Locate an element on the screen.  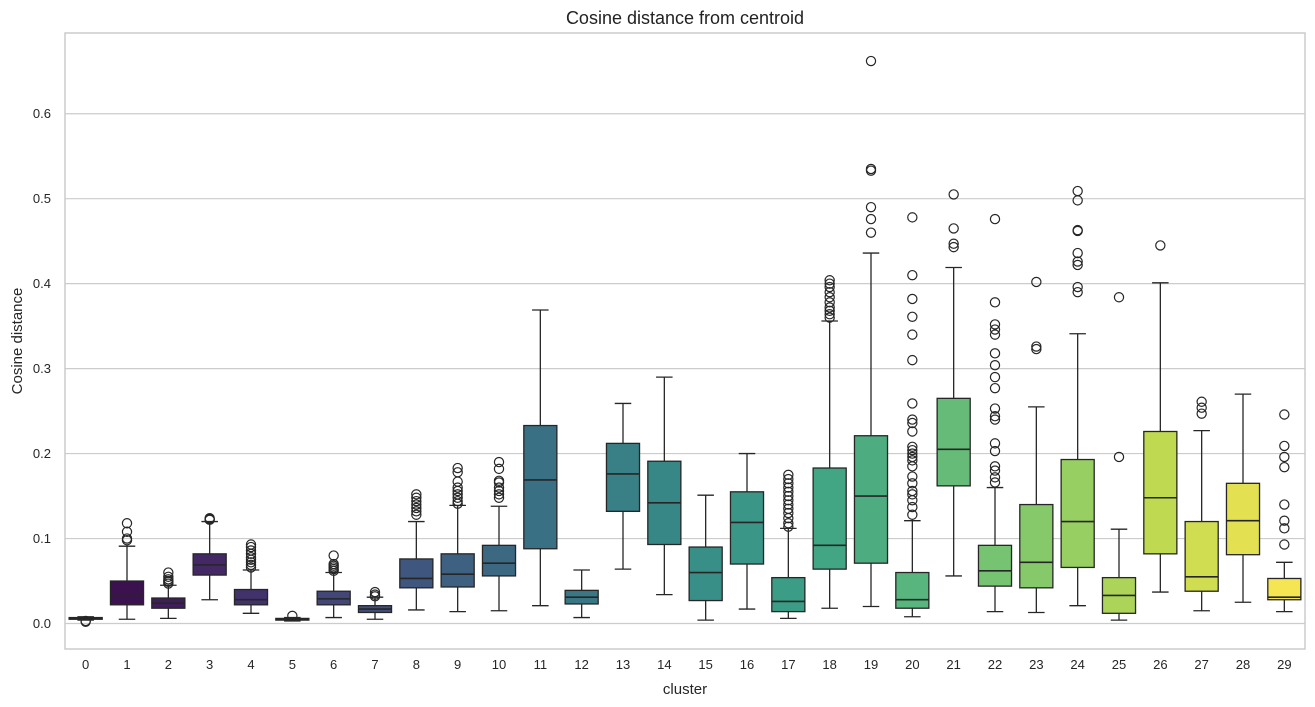
x-tick-label: 6 is located at coordinates (333, 664).